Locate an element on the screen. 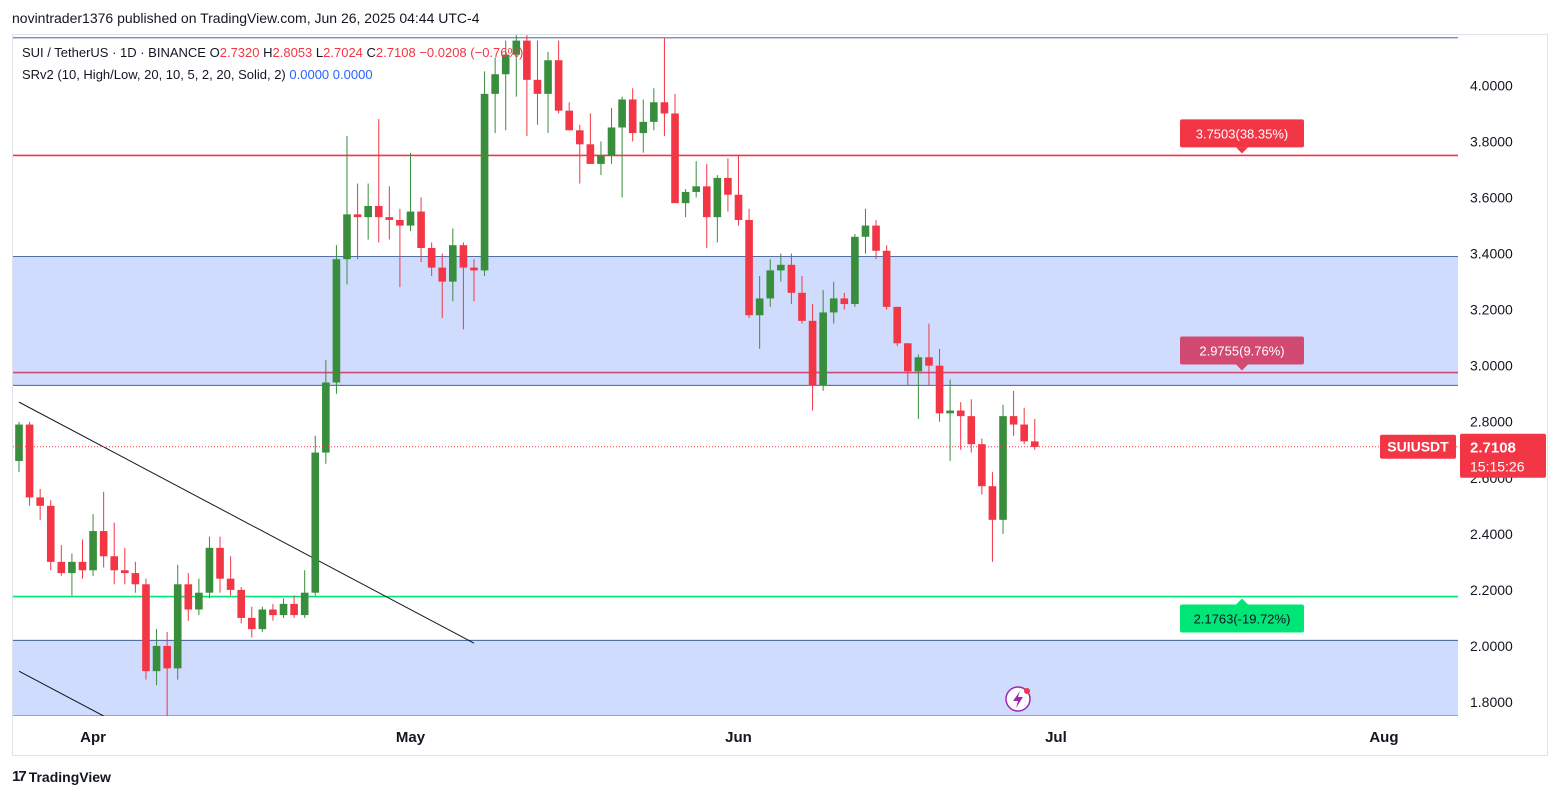 The image size is (1563, 800). symbol-tag-text: SUIUSDT is located at coordinates (1418, 447).